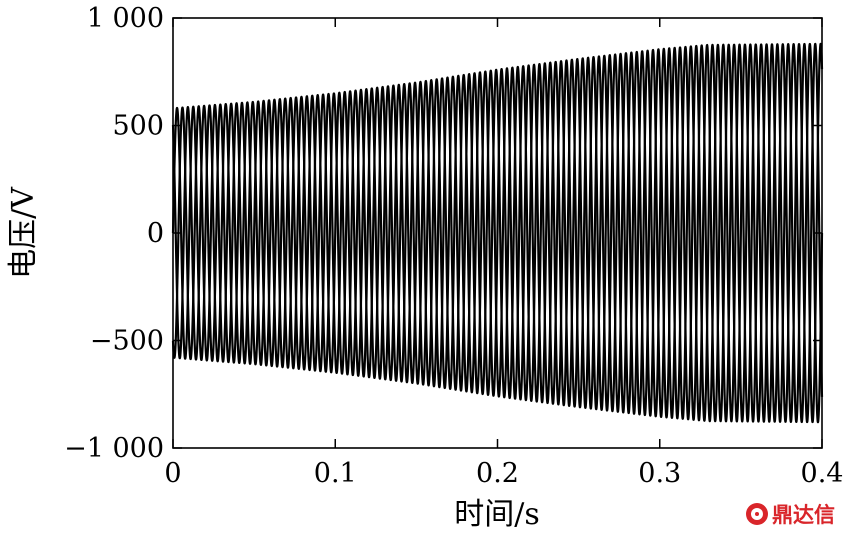  I want to click on x-tick-label-1: 0.1, so click(335, 473).